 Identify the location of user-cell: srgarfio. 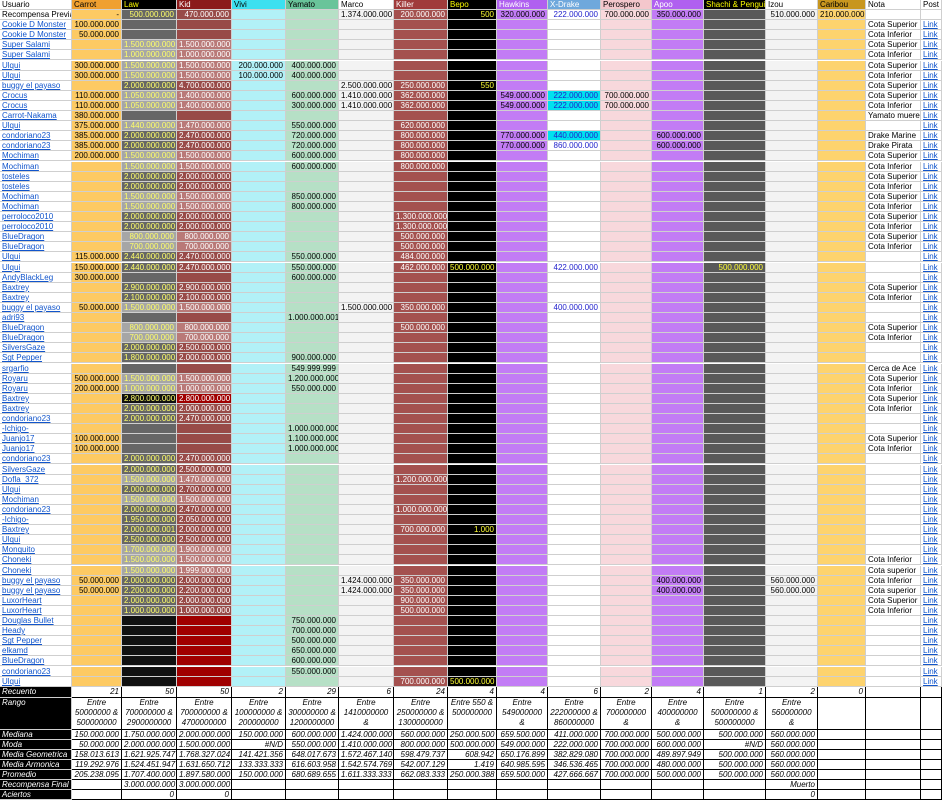
(36, 368).